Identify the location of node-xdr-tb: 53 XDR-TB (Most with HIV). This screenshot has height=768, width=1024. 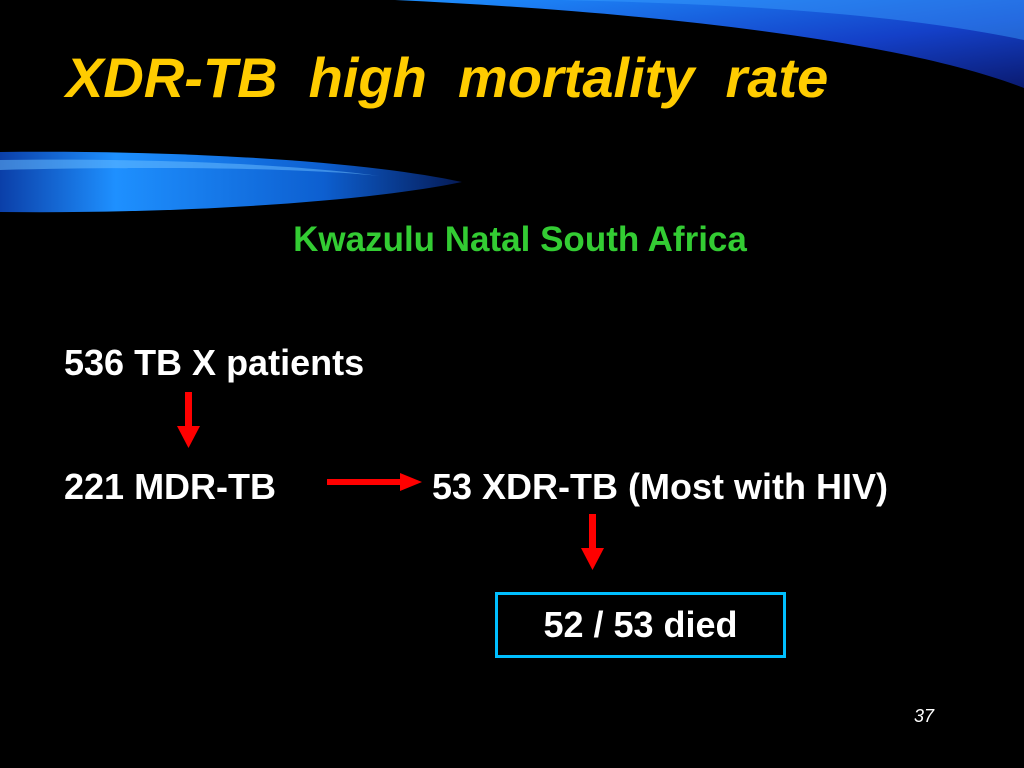
(660, 486).